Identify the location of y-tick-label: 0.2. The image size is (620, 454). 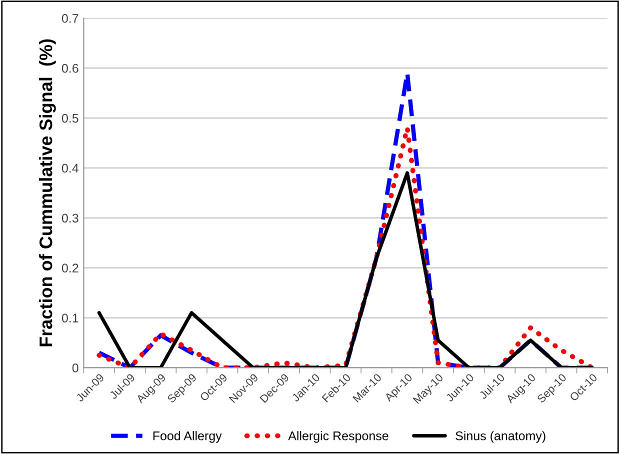
(70, 268).